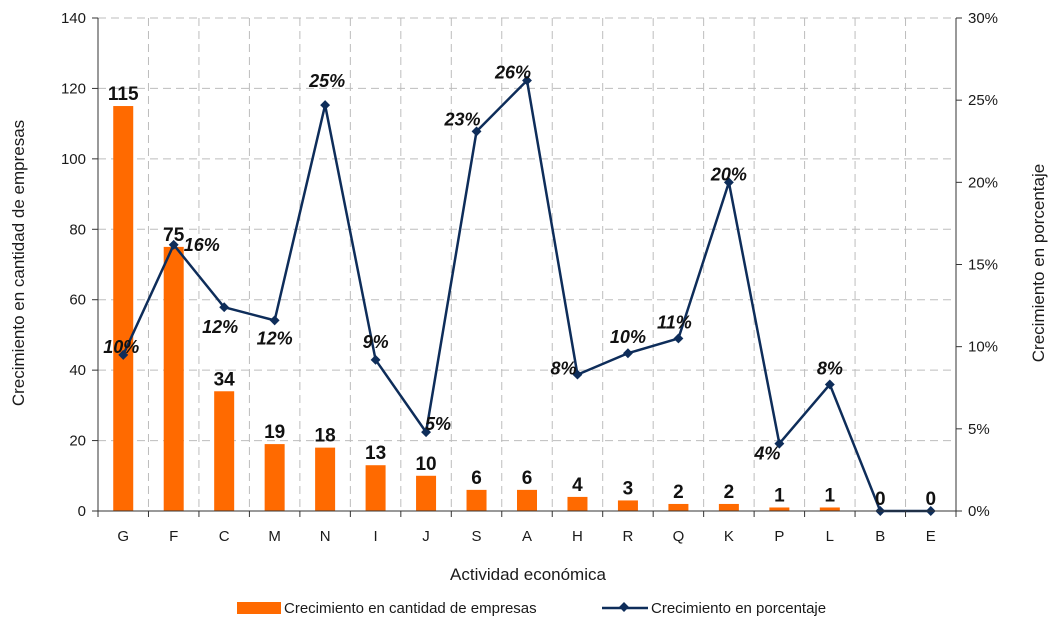  Describe the element at coordinates (225, 379) in the screenshot. I see `bar-data-label: 34` at that location.